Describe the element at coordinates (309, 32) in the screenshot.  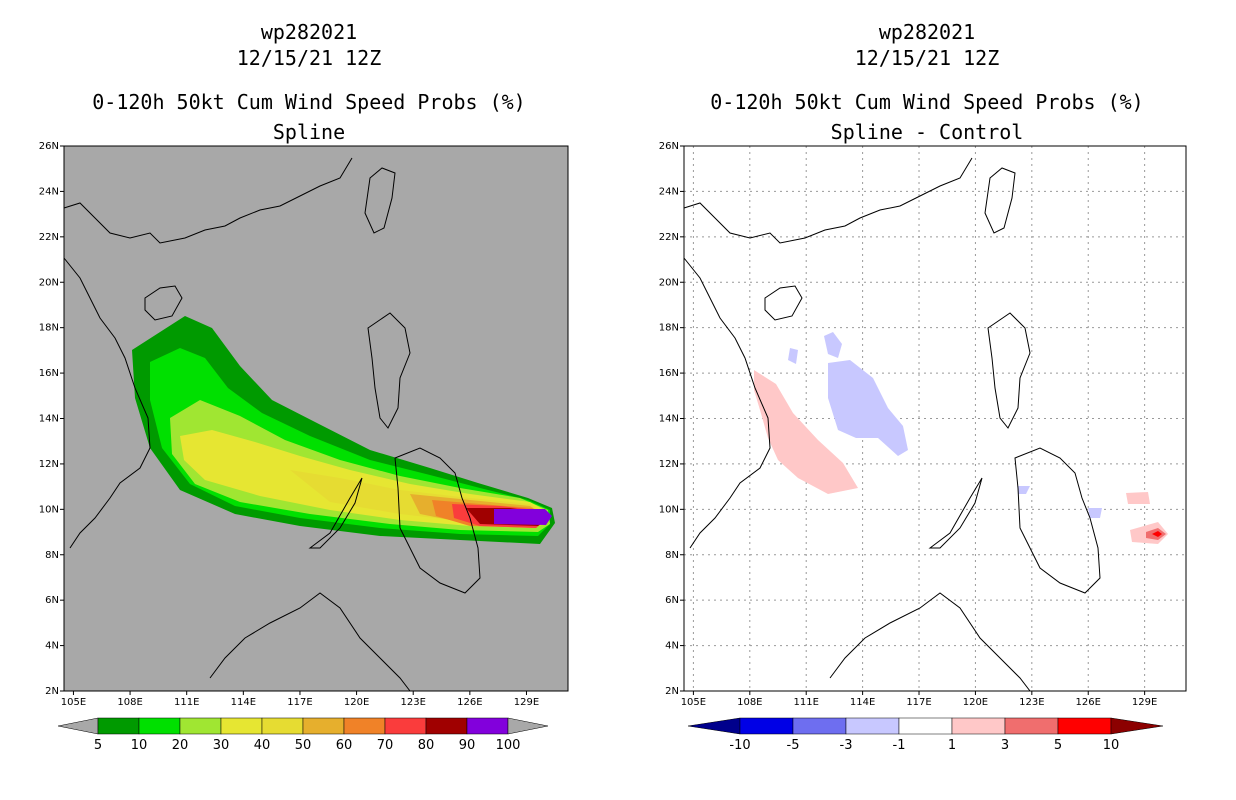
I see `left-title-storm: wp282021` at that location.